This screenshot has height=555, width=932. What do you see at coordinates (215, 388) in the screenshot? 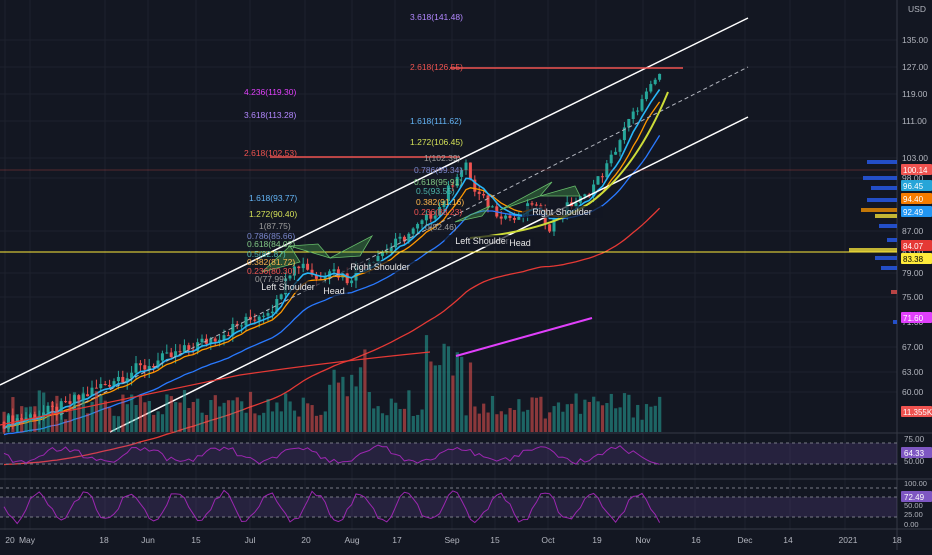
I see `volume-ma-line` at bounding box center [215, 388].